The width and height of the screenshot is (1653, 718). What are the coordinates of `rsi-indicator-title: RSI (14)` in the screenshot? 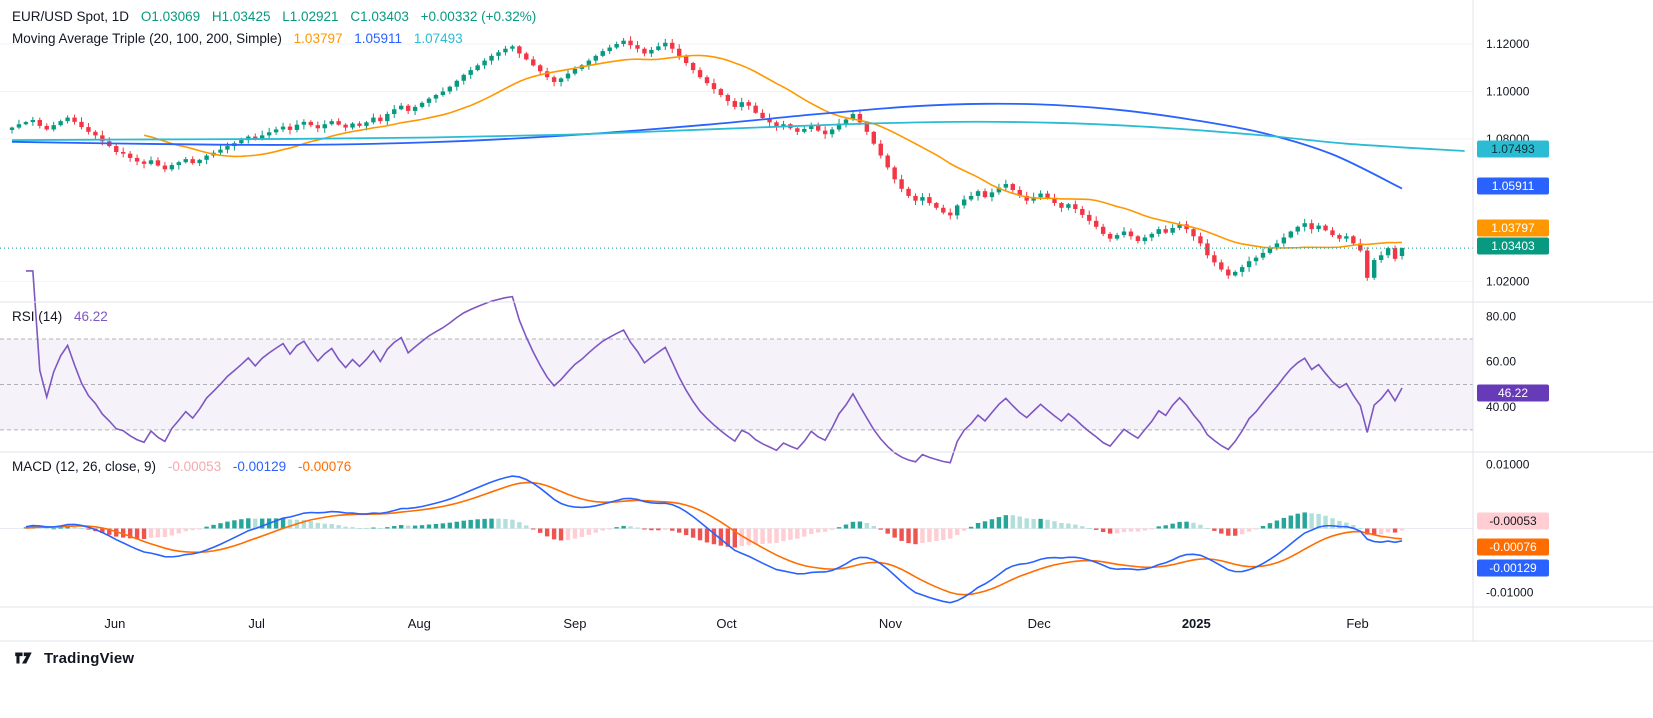 It's located at (37, 316).